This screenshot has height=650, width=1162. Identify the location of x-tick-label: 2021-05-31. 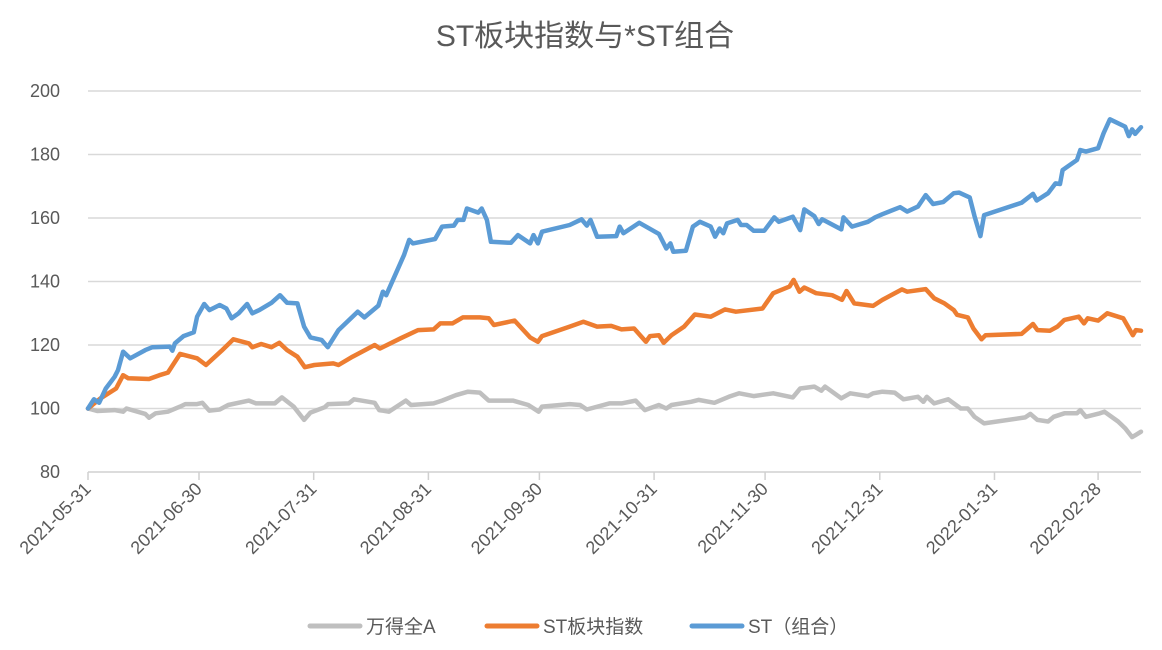
(55, 518).